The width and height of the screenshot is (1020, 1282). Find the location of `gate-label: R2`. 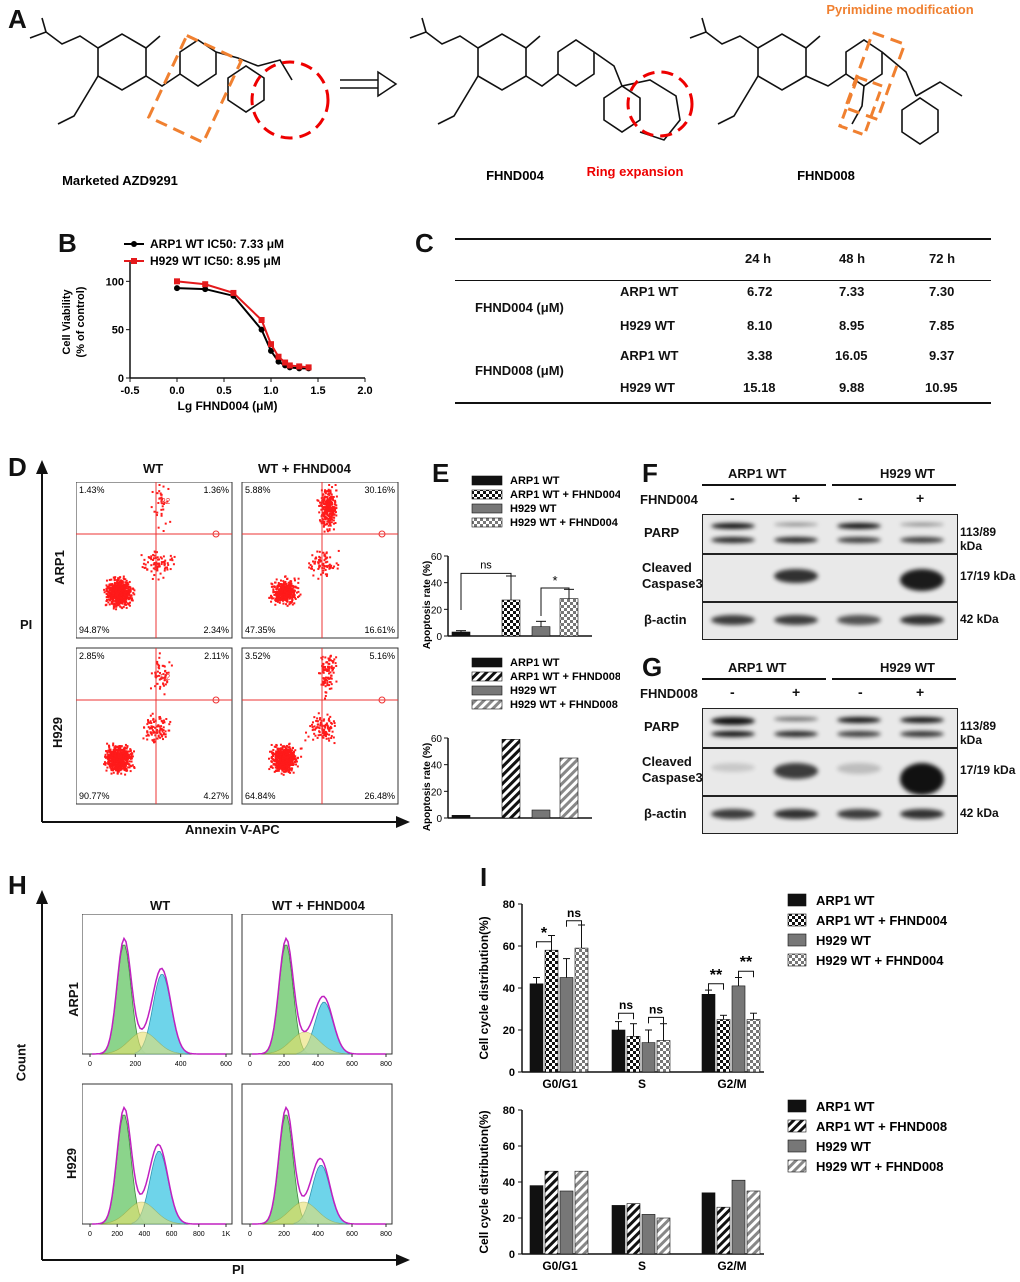

gate-label: R2 is located at coordinates (165, 677).